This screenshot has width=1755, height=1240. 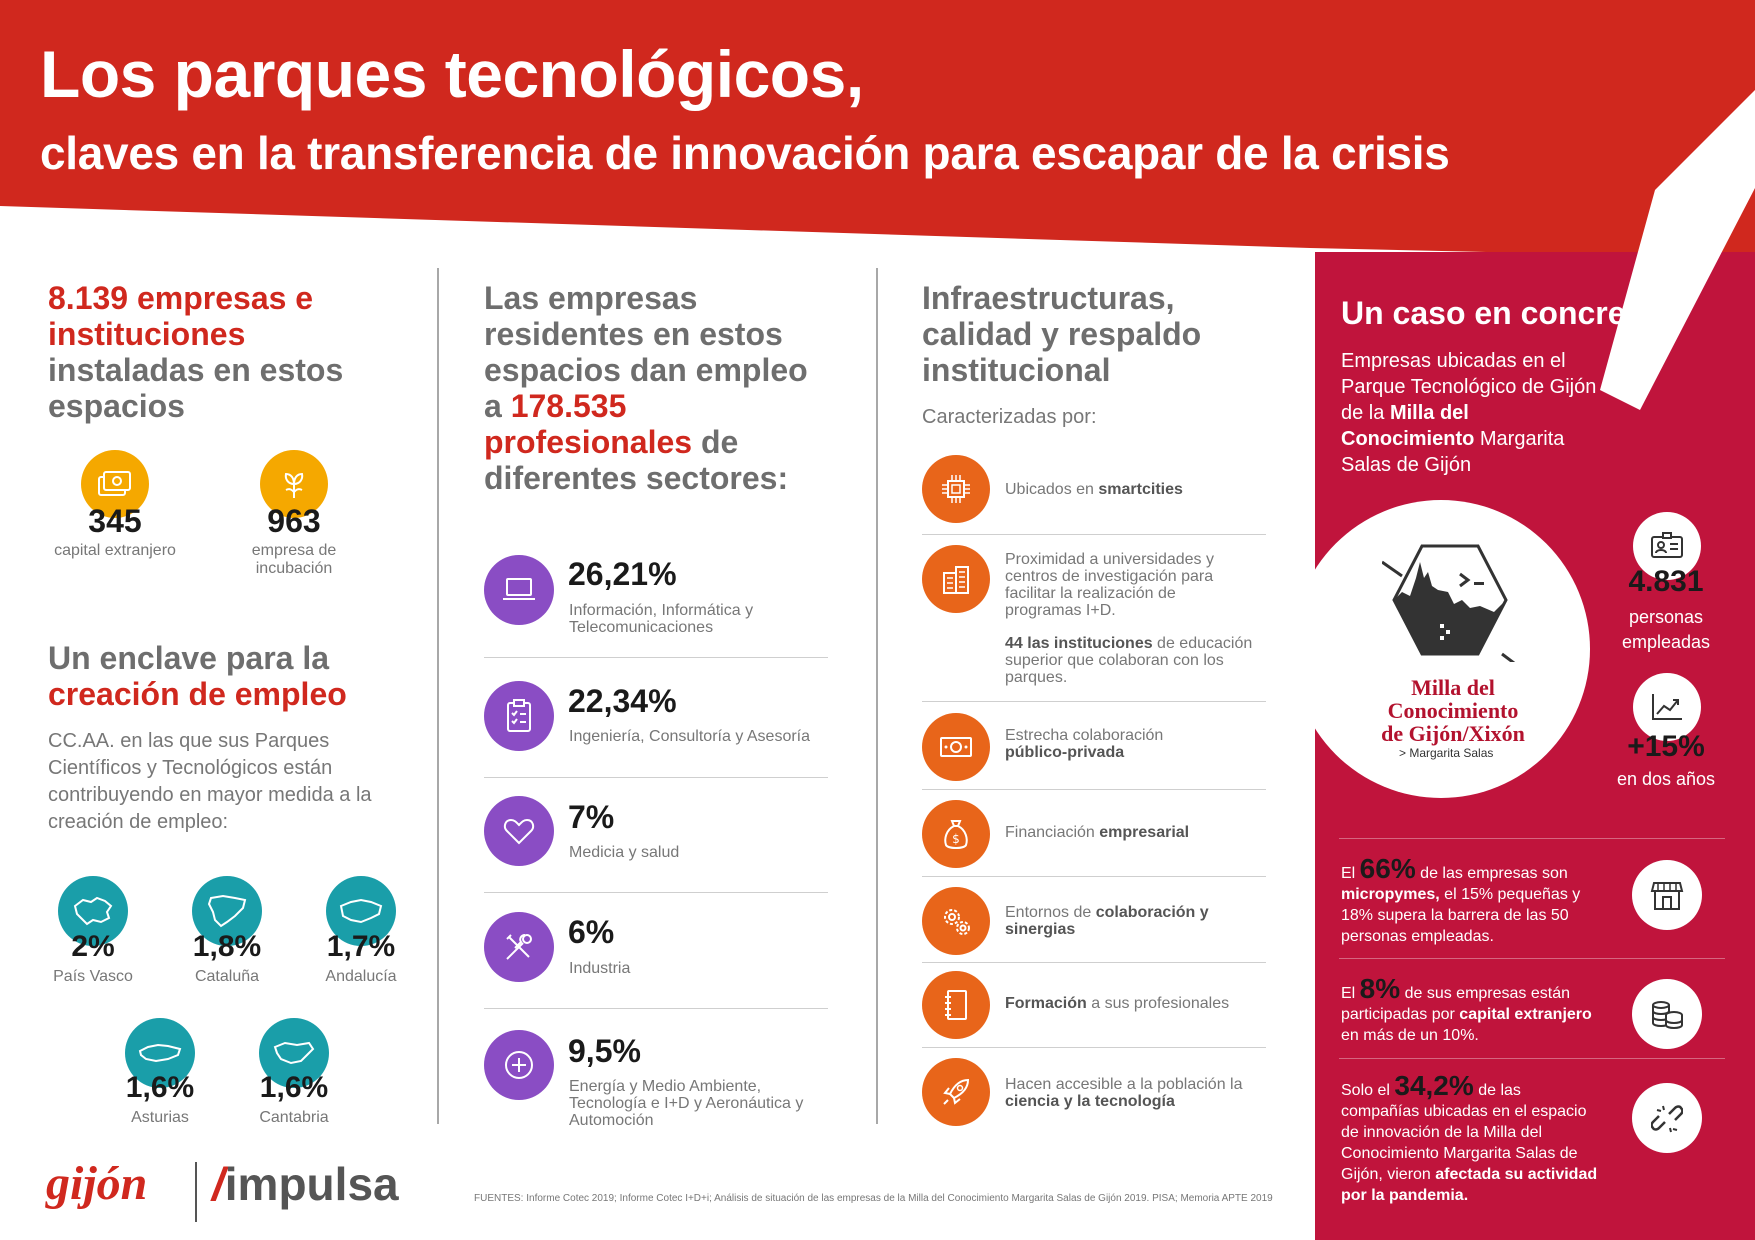 I want to click on sector-value: 26,21%, so click(x=622, y=574).